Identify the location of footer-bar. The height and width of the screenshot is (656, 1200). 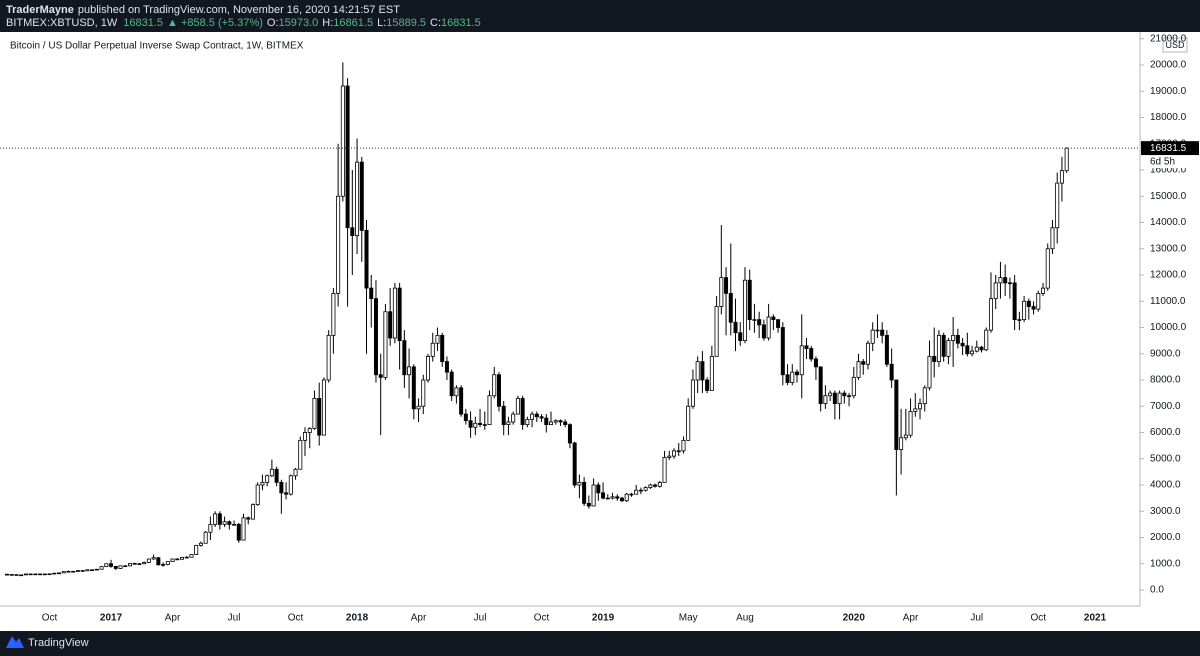
(600, 643).